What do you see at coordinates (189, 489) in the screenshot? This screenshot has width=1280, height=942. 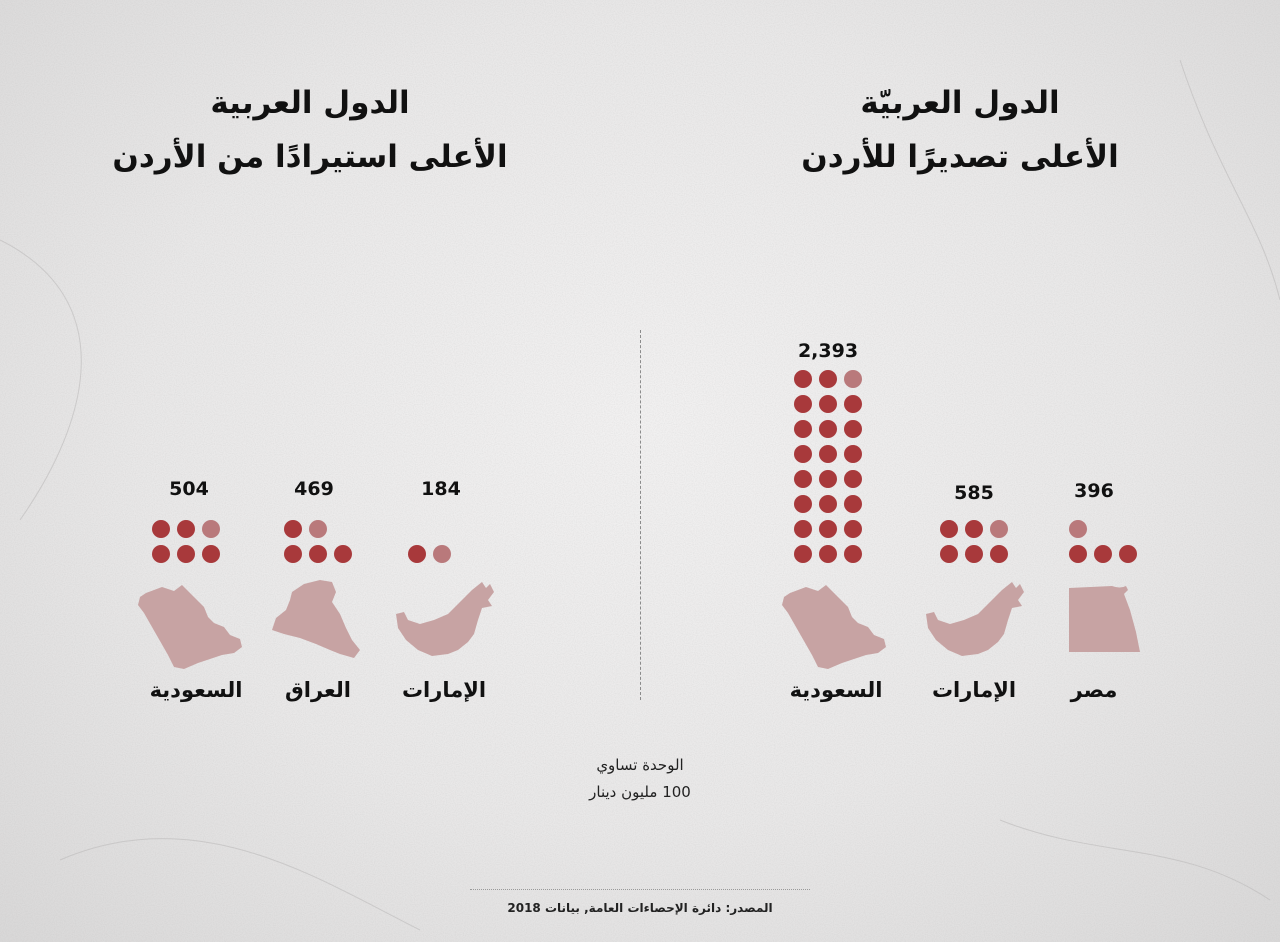 I see `imports-value-saudi: 504` at bounding box center [189, 489].